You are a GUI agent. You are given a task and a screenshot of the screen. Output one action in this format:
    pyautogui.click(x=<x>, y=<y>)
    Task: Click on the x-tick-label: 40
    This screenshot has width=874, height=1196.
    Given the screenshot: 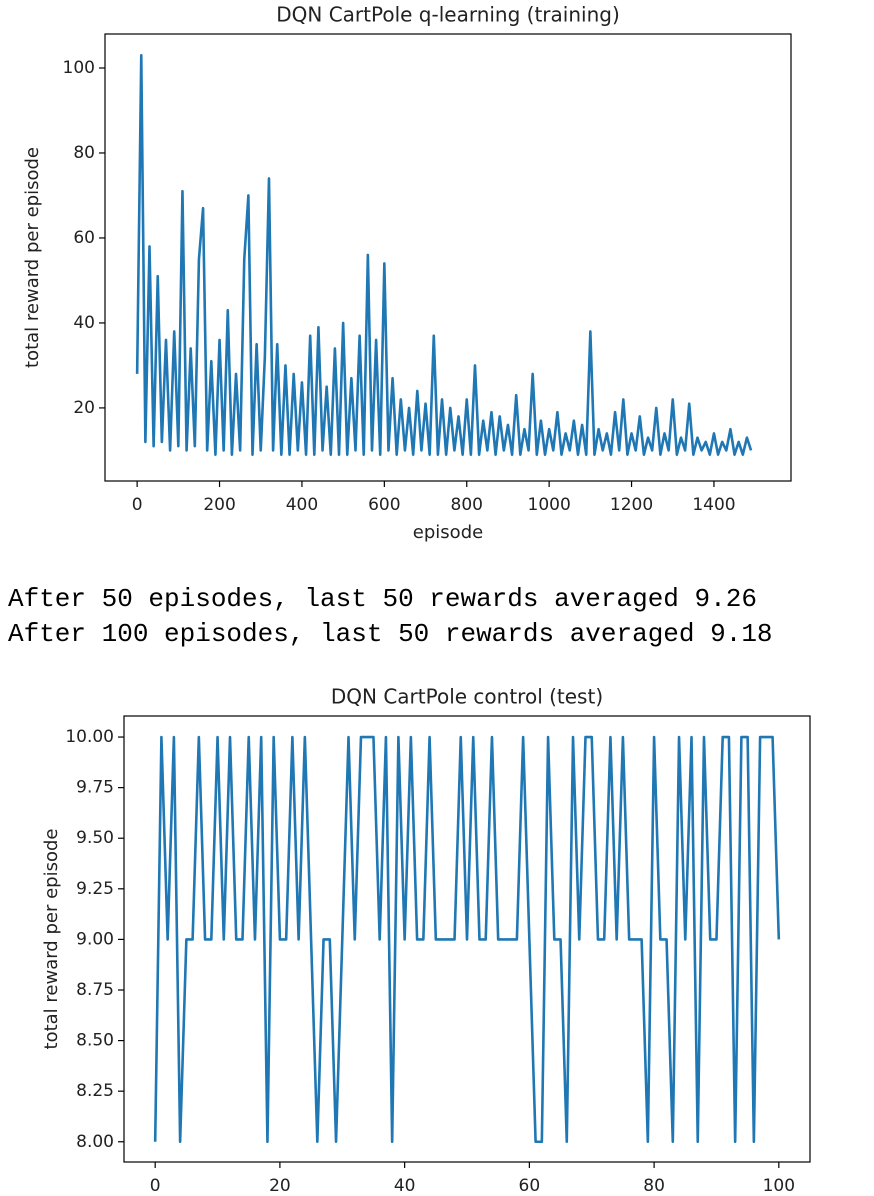 What is the action you would take?
    pyautogui.click(x=405, y=1186)
    